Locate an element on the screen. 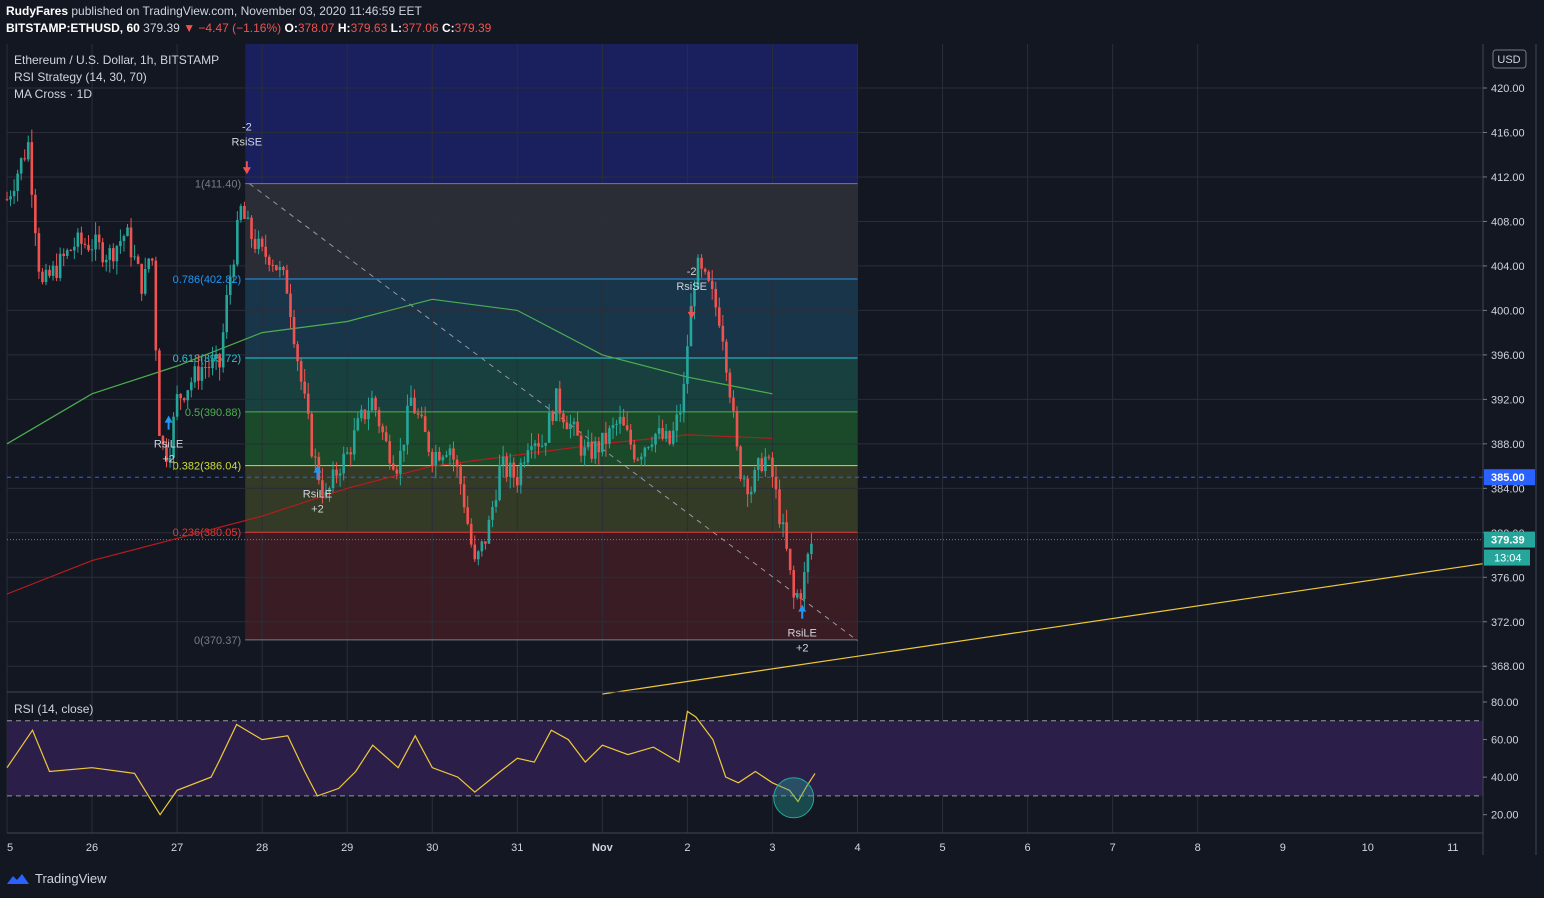 The image size is (1544, 898). legend-title: Ethereum / U.S. Dollar, 1h, BITSTAMP is located at coordinates (117, 60).